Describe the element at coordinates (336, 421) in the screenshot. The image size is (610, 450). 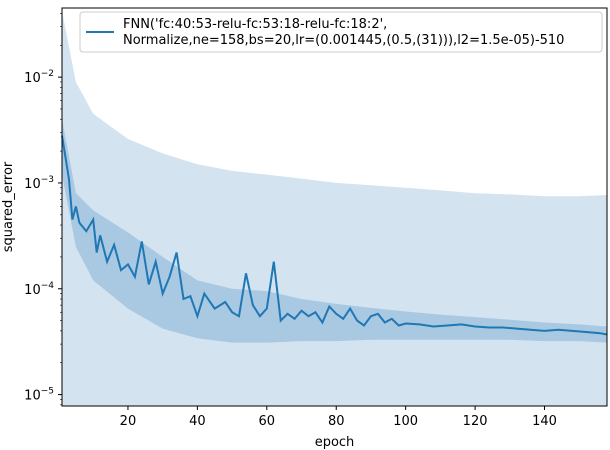
I see `x-tick-label: 80` at that location.